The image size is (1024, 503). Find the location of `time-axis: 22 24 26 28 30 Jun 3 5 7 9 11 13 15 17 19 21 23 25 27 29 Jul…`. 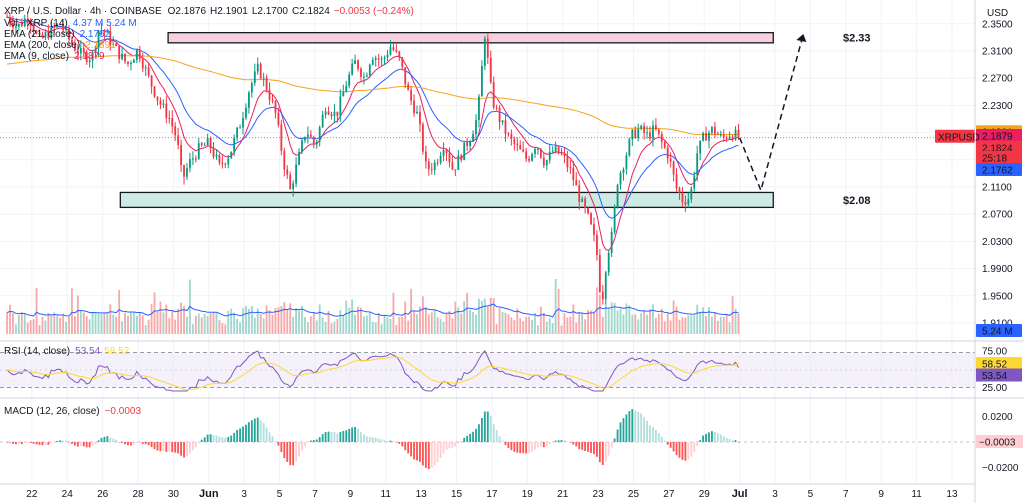

time-axis: 22 24 26 28 30 Jun 3 5 7 9 11 13 15 17 19 21 23 25 27 29 Jul… is located at coordinates (492, 494).